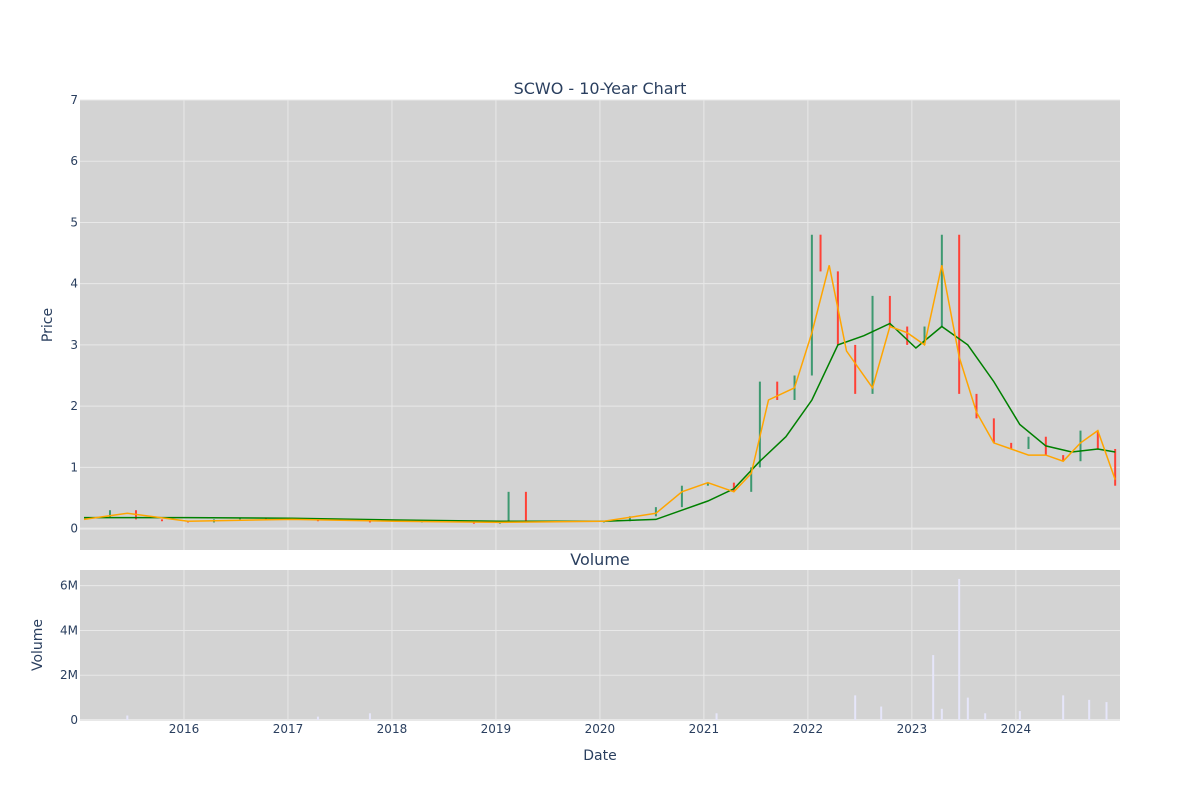 The height and width of the screenshot is (800, 1200). Describe the element at coordinates (69, 675) in the screenshot. I see `volume-y-tick-label: 2M` at that location.